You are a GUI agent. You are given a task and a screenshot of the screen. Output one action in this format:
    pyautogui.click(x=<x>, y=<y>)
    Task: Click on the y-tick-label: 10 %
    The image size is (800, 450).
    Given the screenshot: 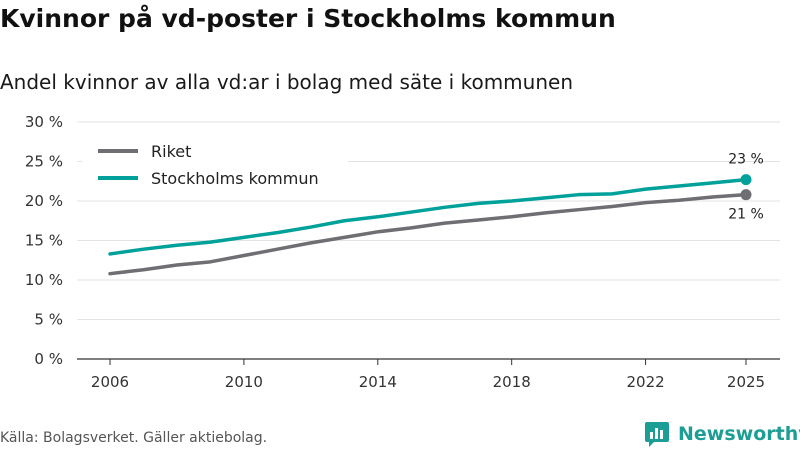 What is the action you would take?
    pyautogui.click(x=44, y=280)
    